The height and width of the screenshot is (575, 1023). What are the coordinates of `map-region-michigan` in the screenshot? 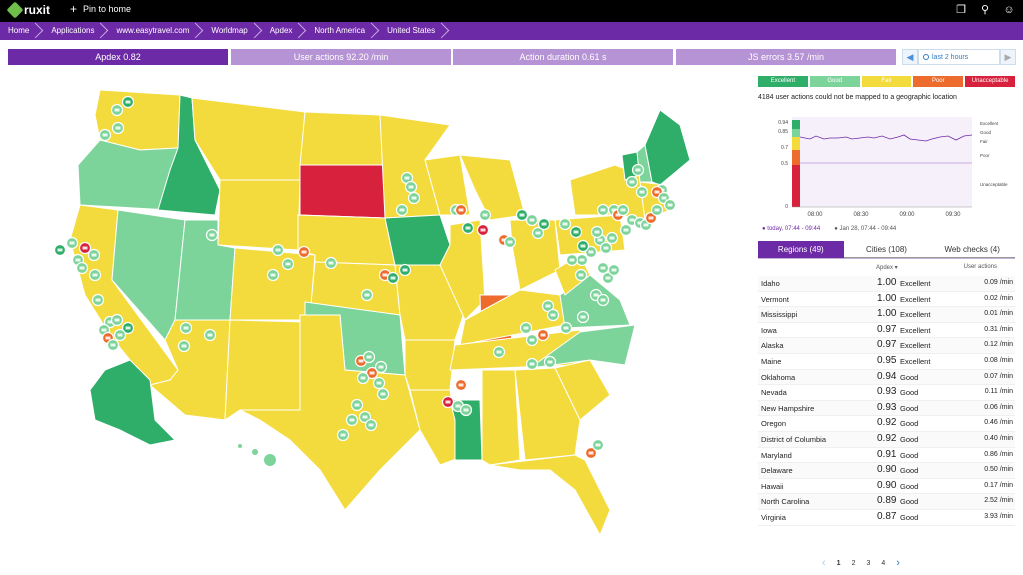 It's located at (492, 187).